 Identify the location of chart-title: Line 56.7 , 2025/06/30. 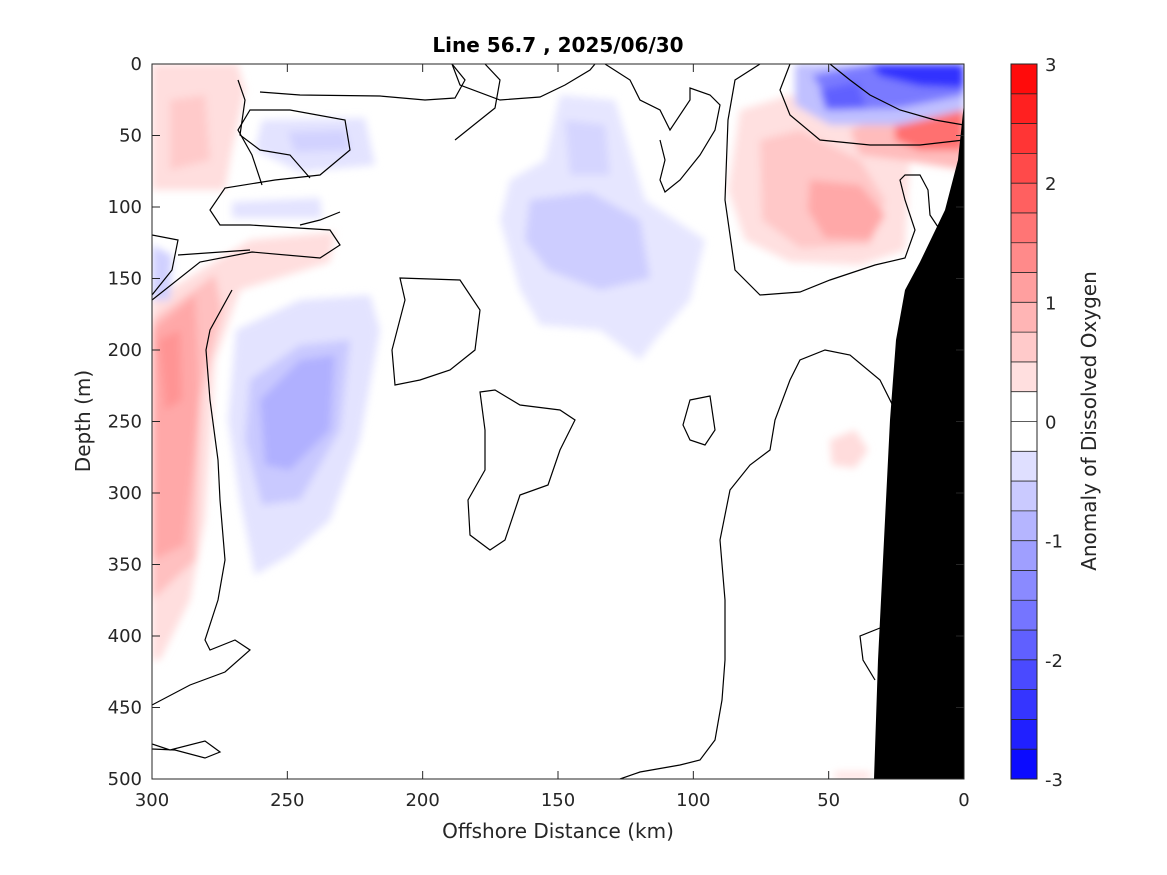
(557, 45).